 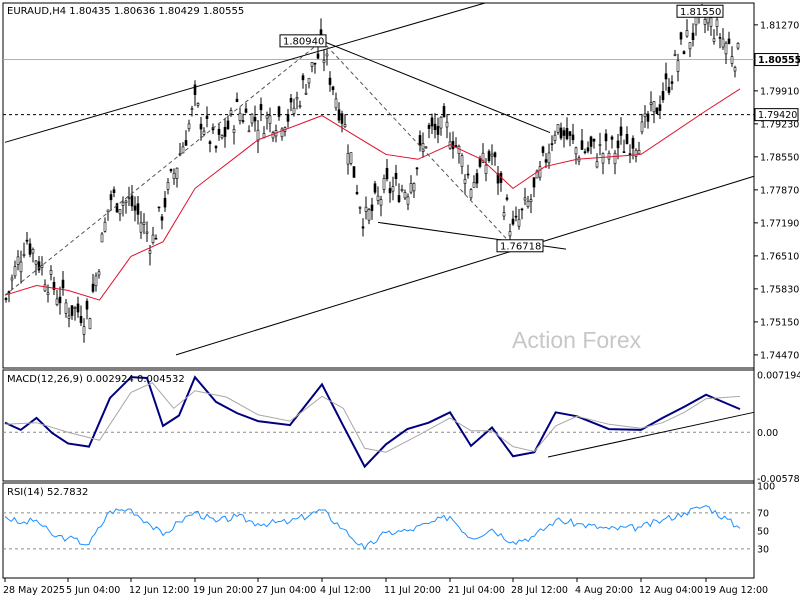 I want to click on watermark: Action Forex, so click(x=577, y=340).